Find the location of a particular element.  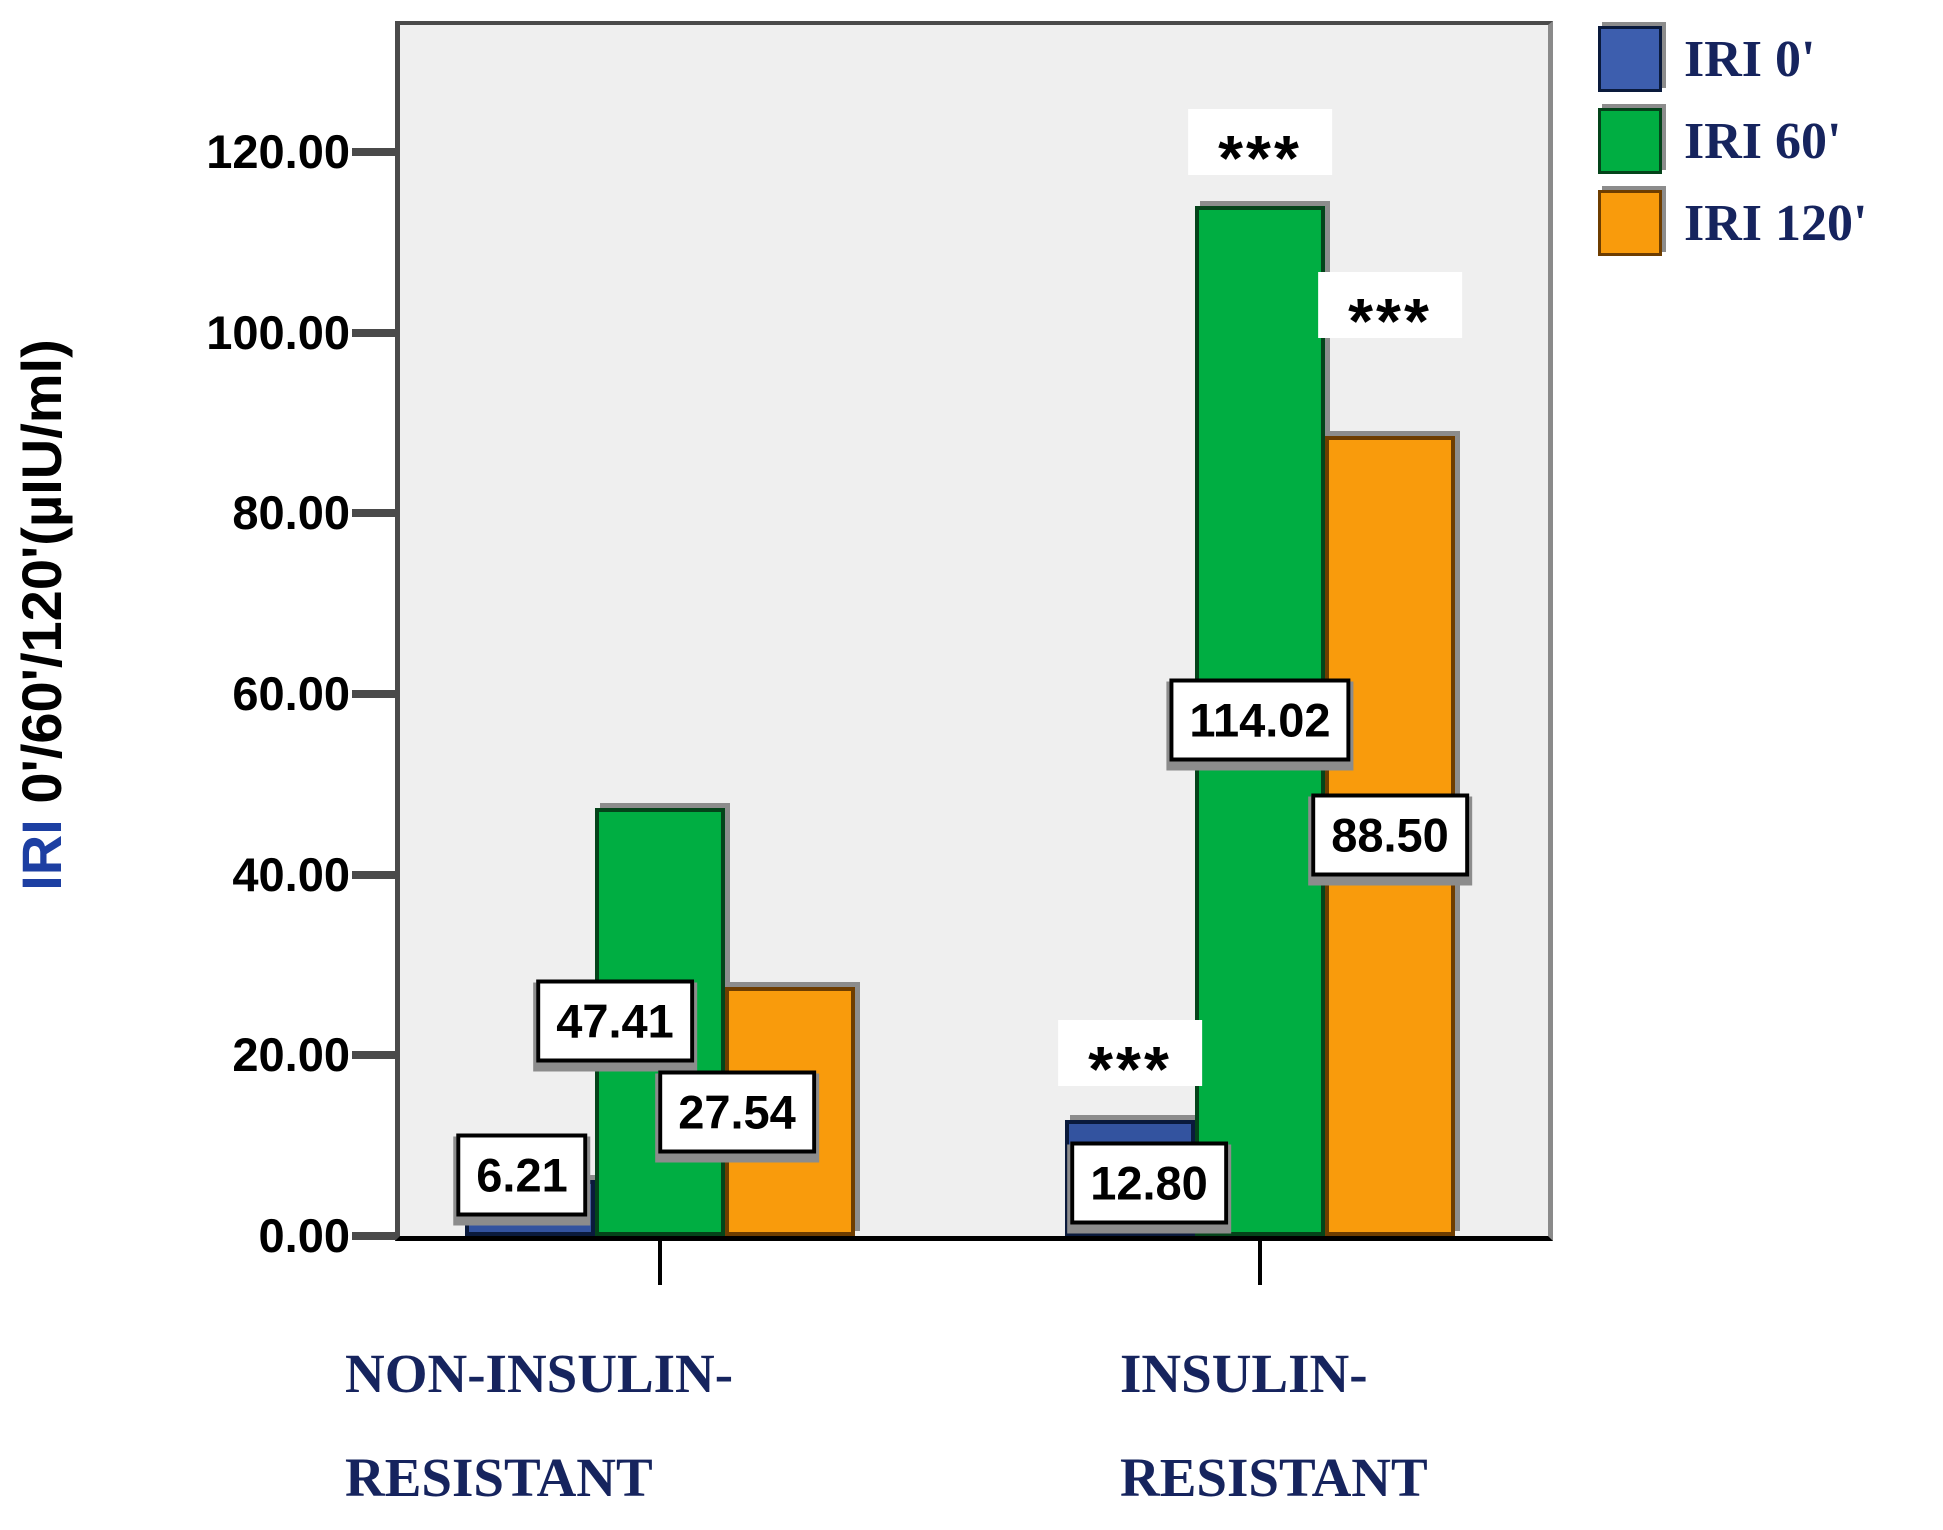

legend: IRI 0' IRI 60' IRI 120' is located at coordinates (1732, 149).